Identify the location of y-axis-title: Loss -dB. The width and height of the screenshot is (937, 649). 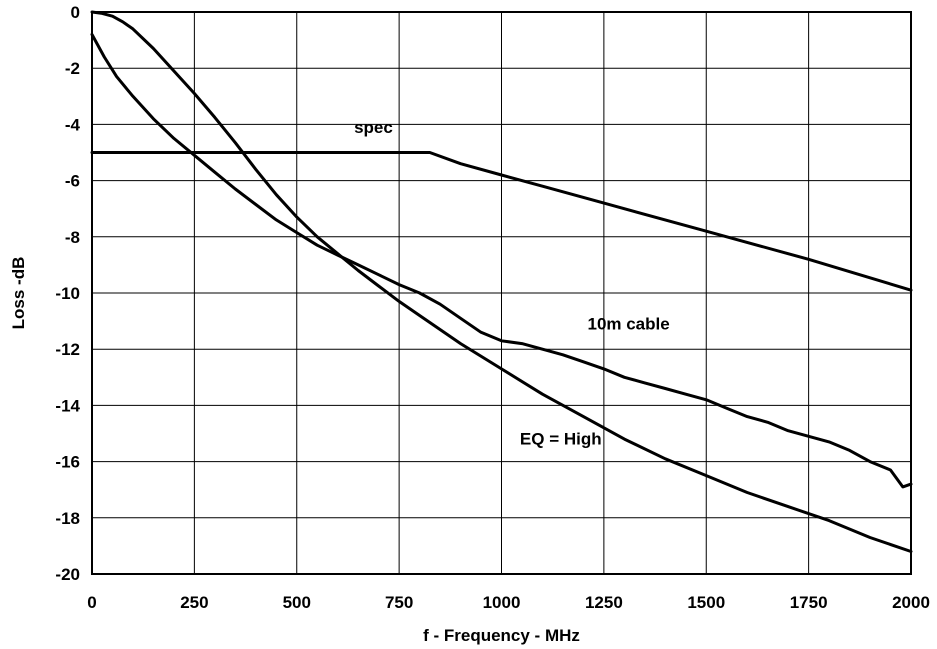
(18, 293).